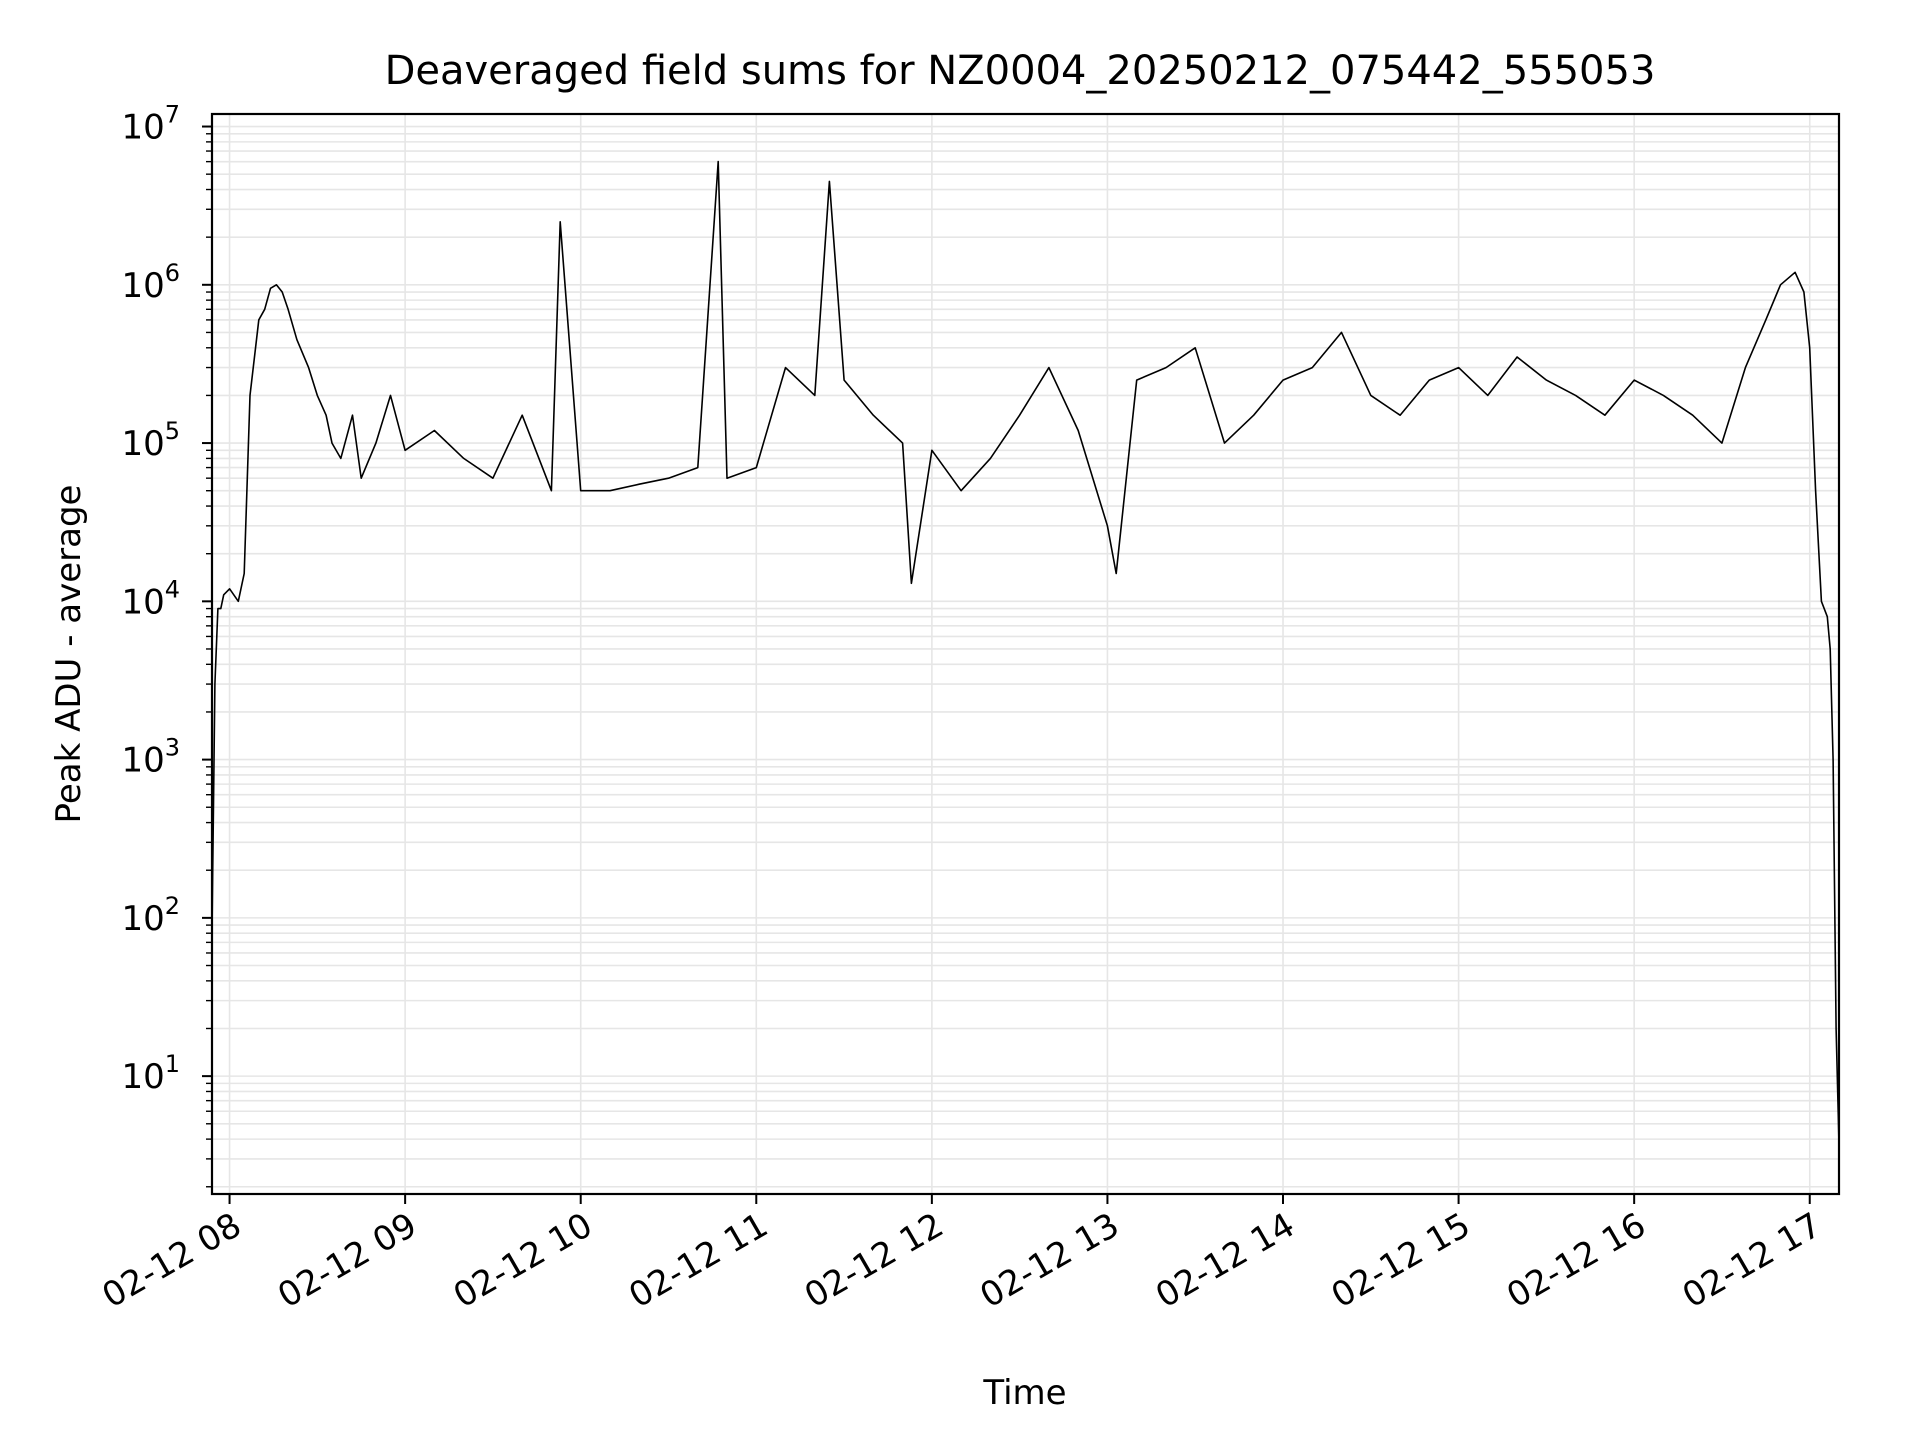 The height and width of the screenshot is (1440, 1920). What do you see at coordinates (150, 440) in the screenshot?
I see `y-tick-label: 10⁵` at bounding box center [150, 440].